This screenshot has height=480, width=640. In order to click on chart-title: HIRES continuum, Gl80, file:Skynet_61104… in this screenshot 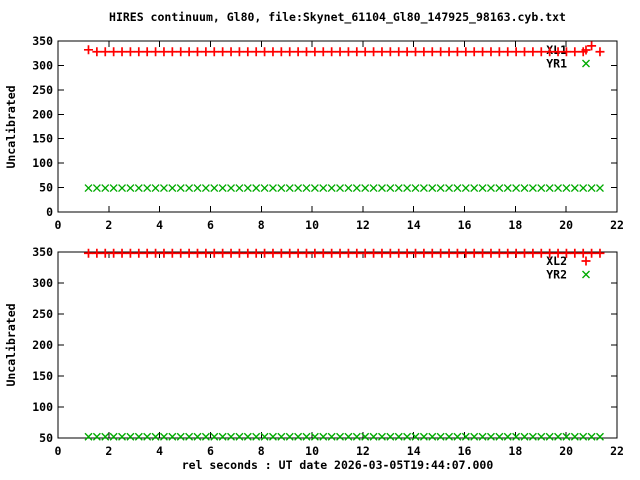, I will do `click(337, 17)`.